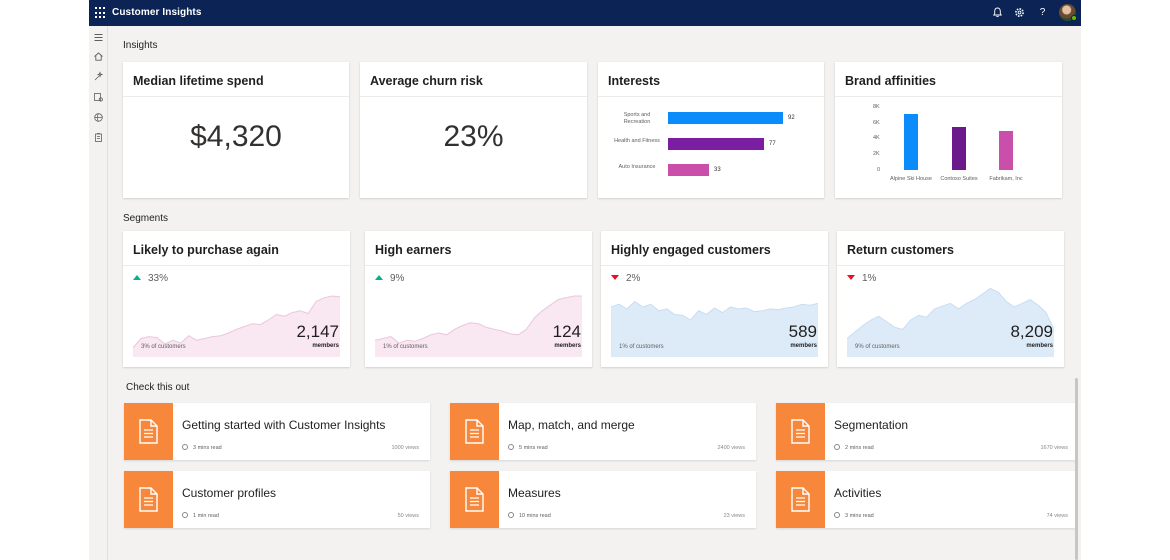 Image resolution: width=1170 pixels, height=560 pixels. What do you see at coordinates (157, 12) in the screenshot?
I see `app-title: Customer Insights` at bounding box center [157, 12].